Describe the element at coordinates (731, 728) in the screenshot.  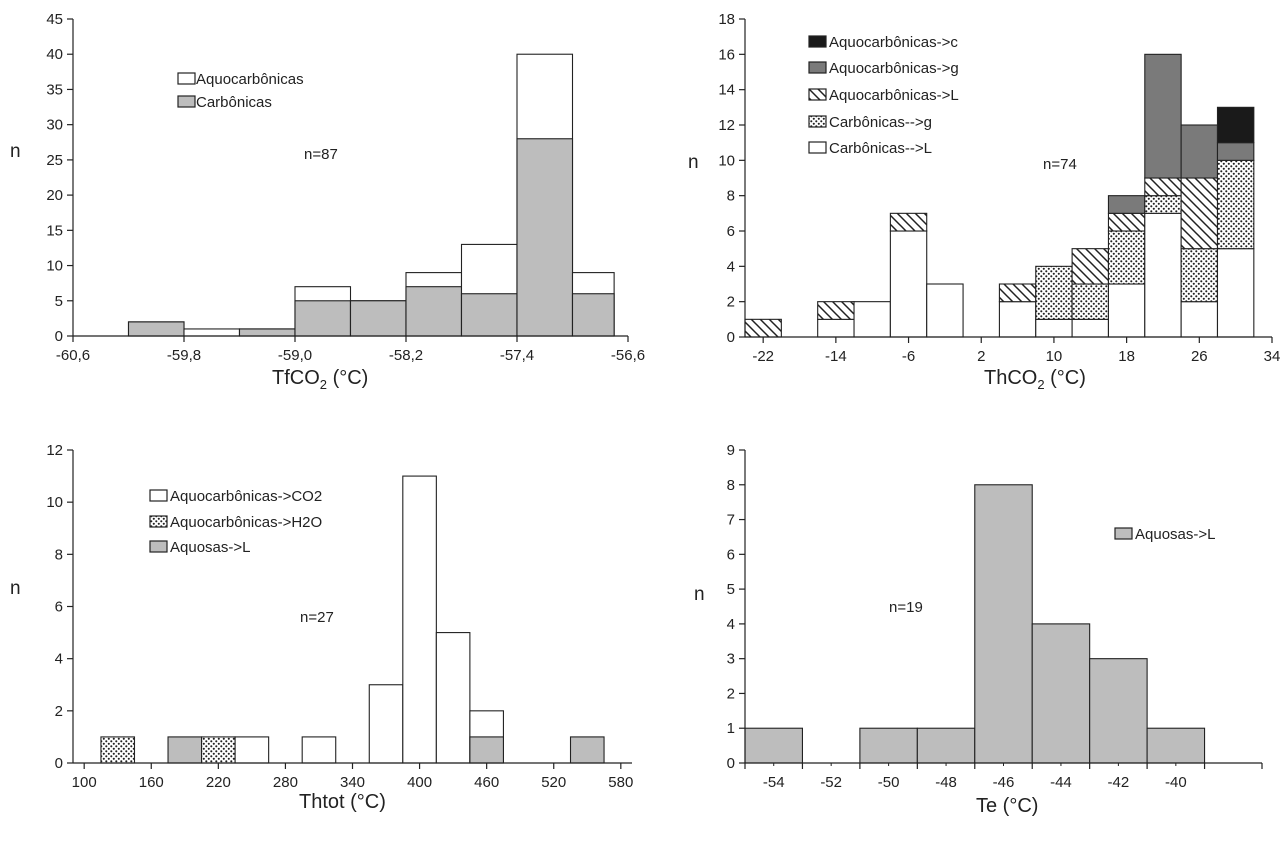
I see `y-tick-label: 1` at that location.